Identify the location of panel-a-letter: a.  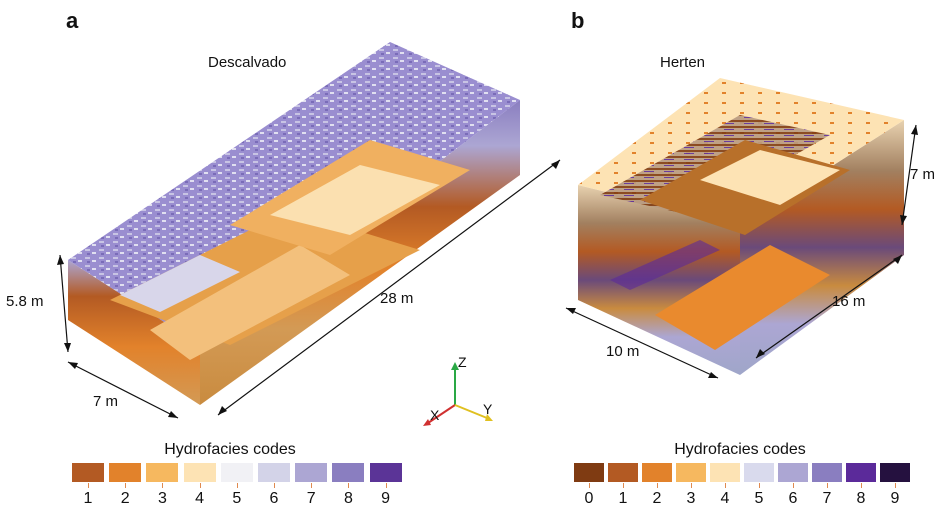
(72, 20).